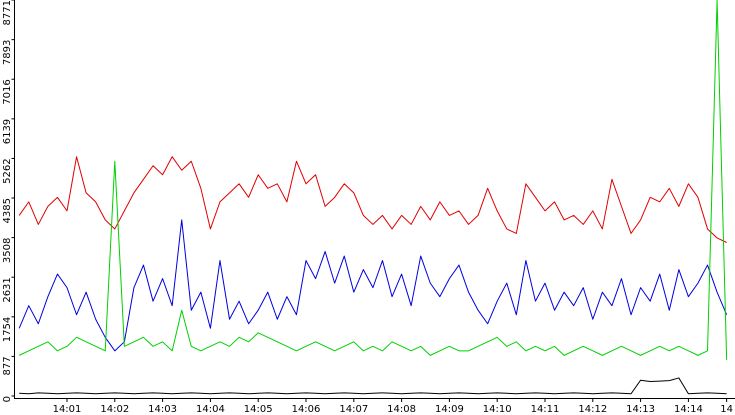 This screenshot has height=415, width=735. I want to click on x-tick-label: 14:07, so click(353, 409).